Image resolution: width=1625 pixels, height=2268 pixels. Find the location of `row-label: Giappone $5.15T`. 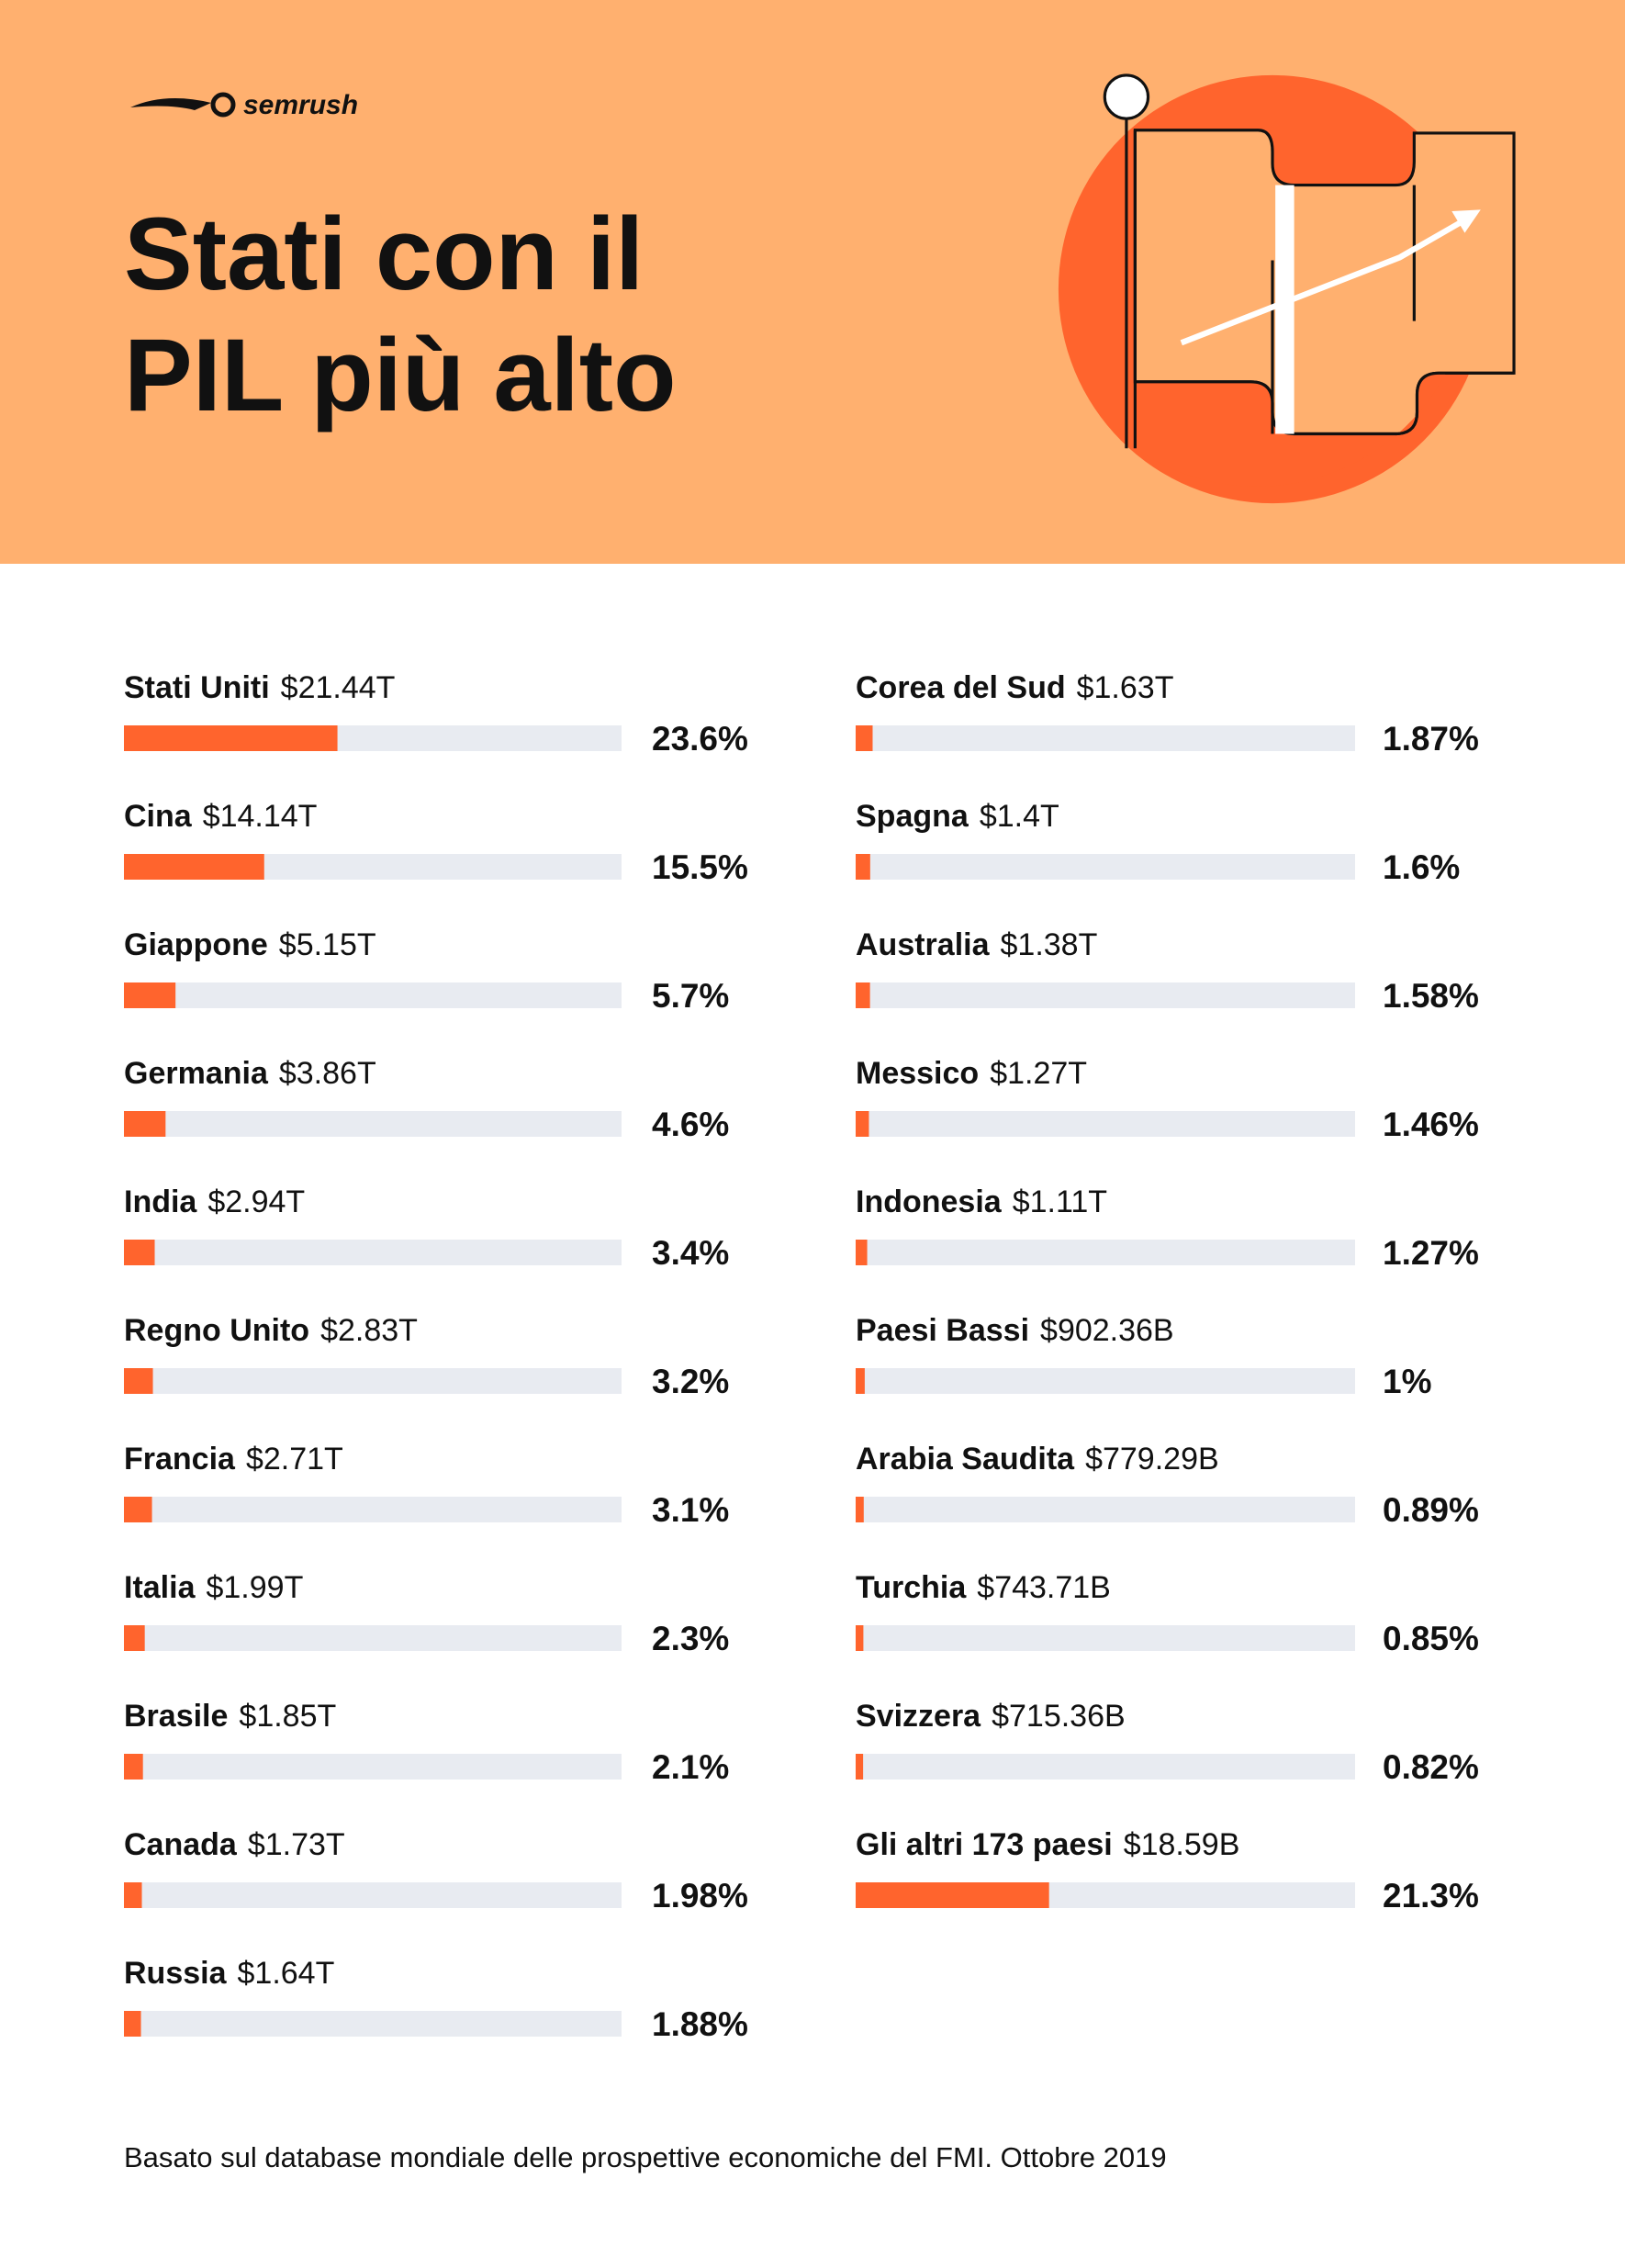

row-label: Giappone $5.15T is located at coordinates (250, 945).